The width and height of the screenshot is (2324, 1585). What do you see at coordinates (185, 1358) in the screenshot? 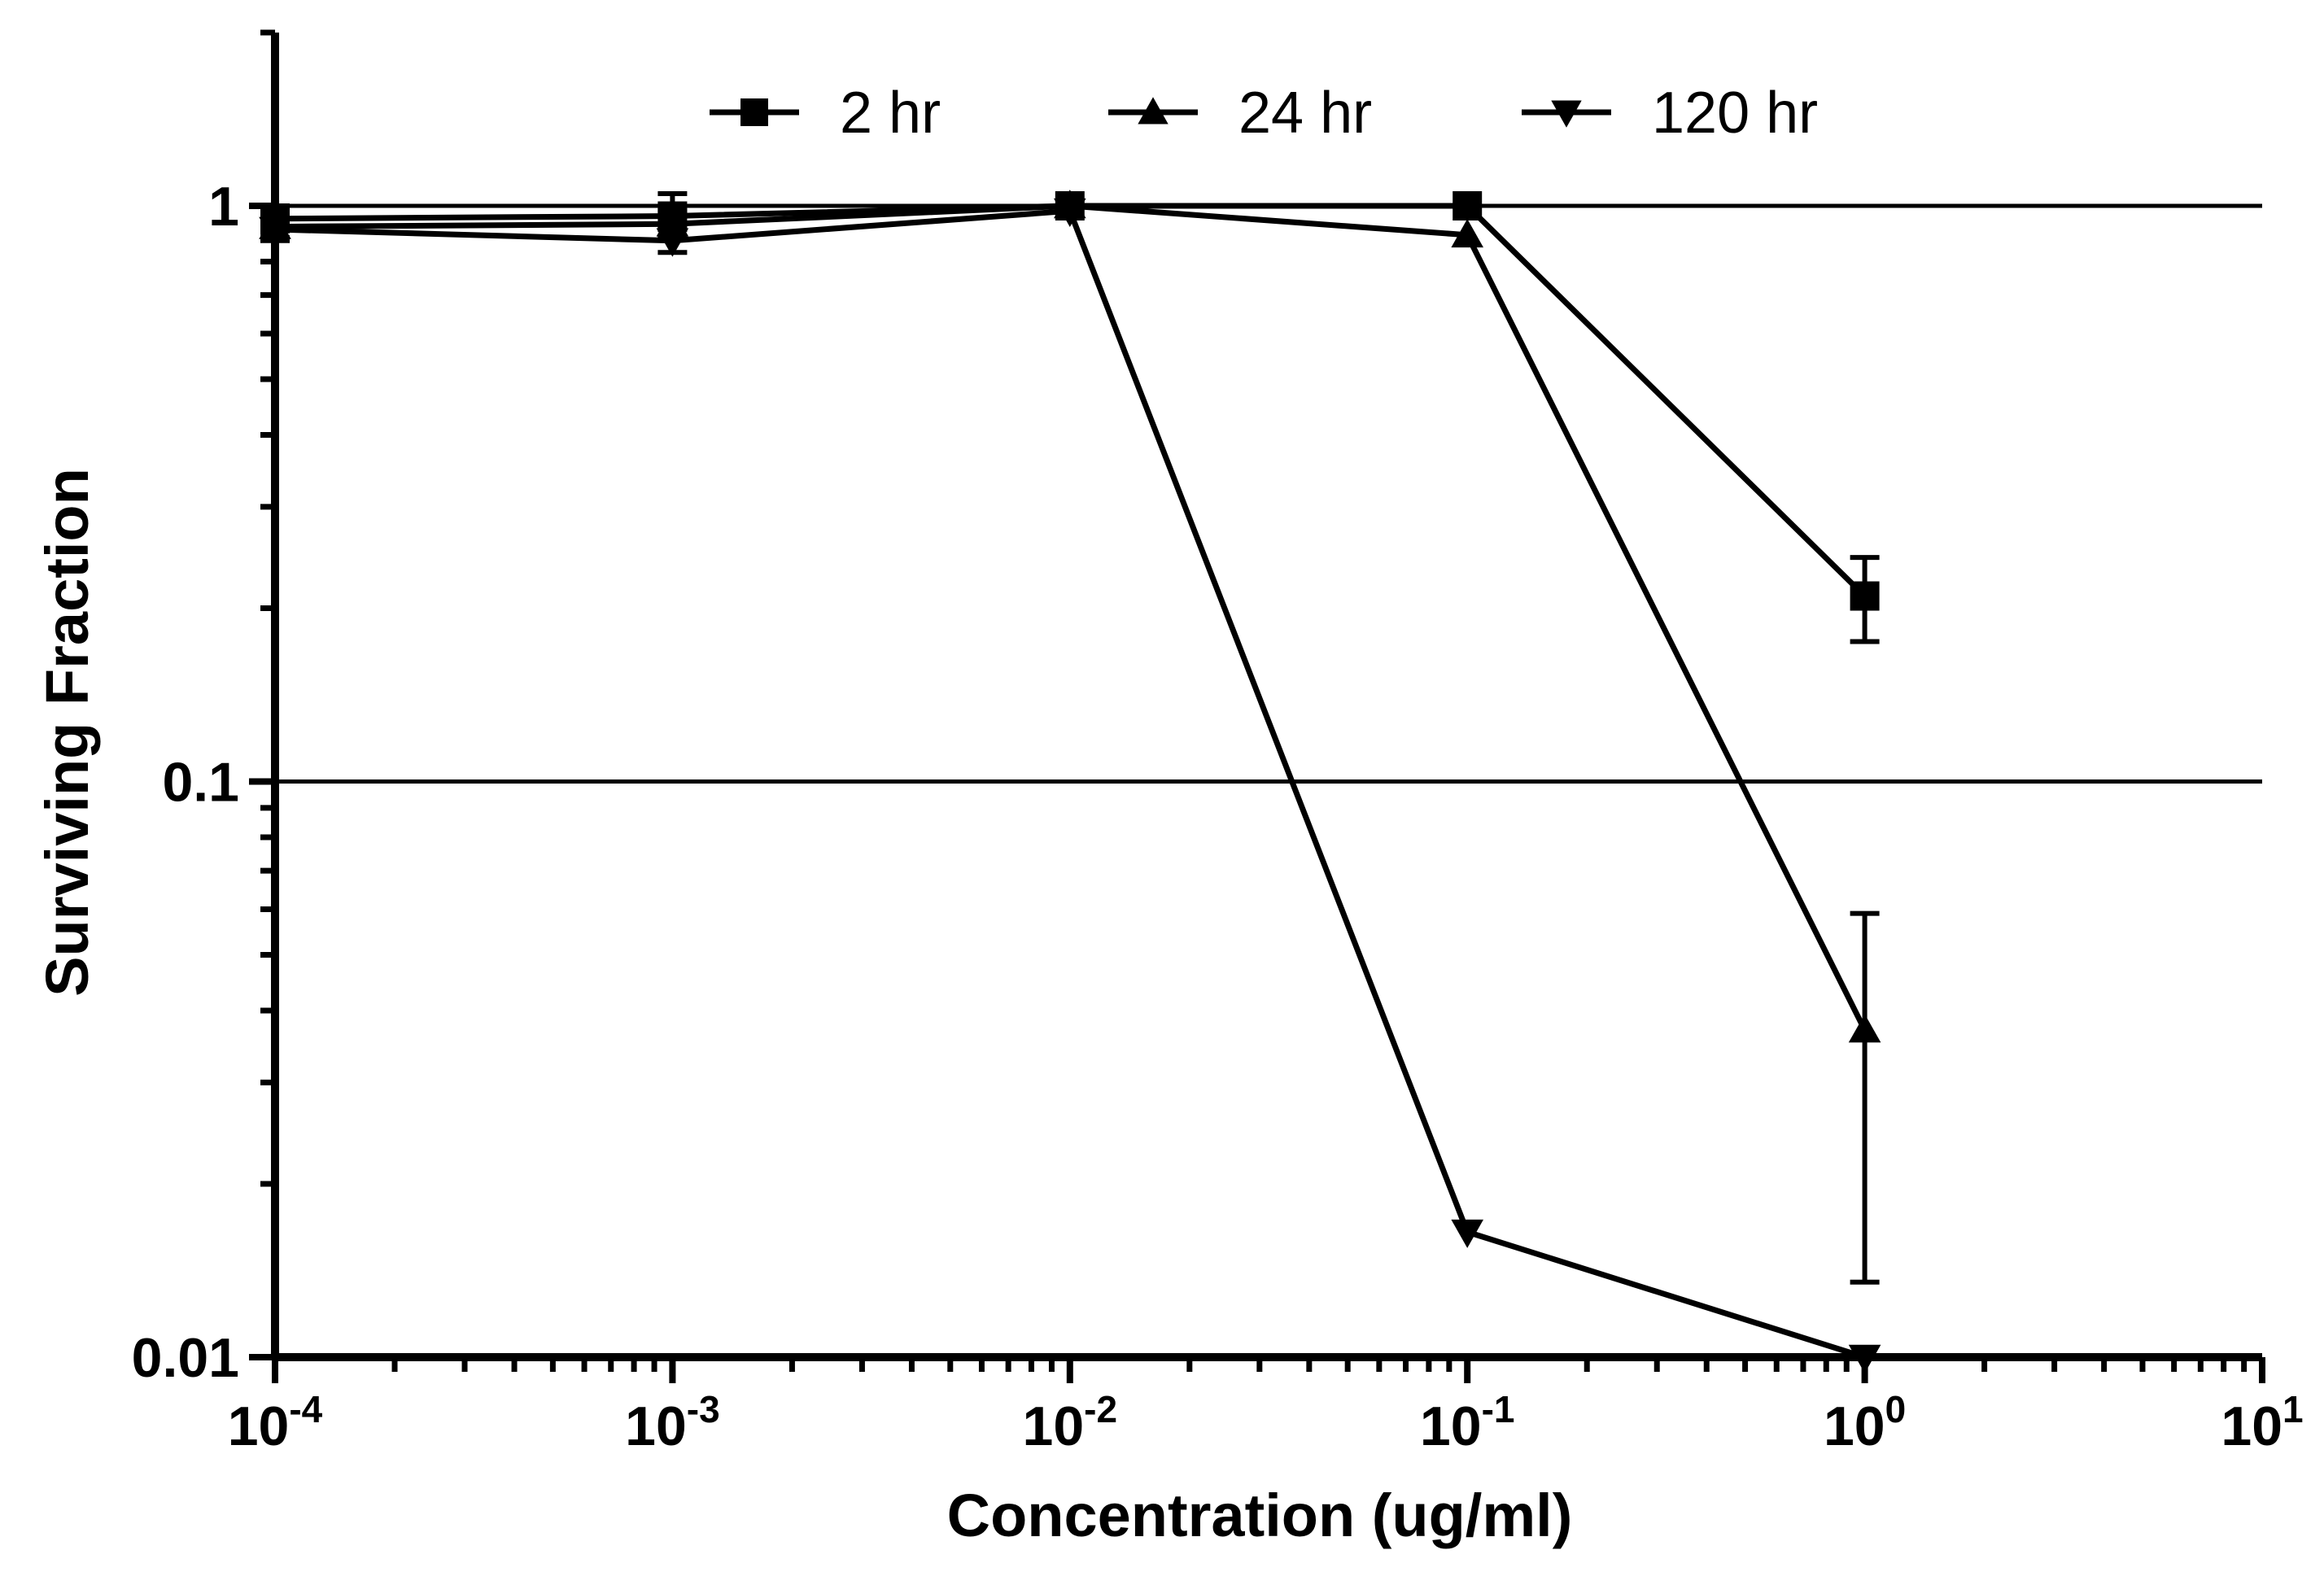
I see `y-tick-label: 0.01` at bounding box center [185, 1358].